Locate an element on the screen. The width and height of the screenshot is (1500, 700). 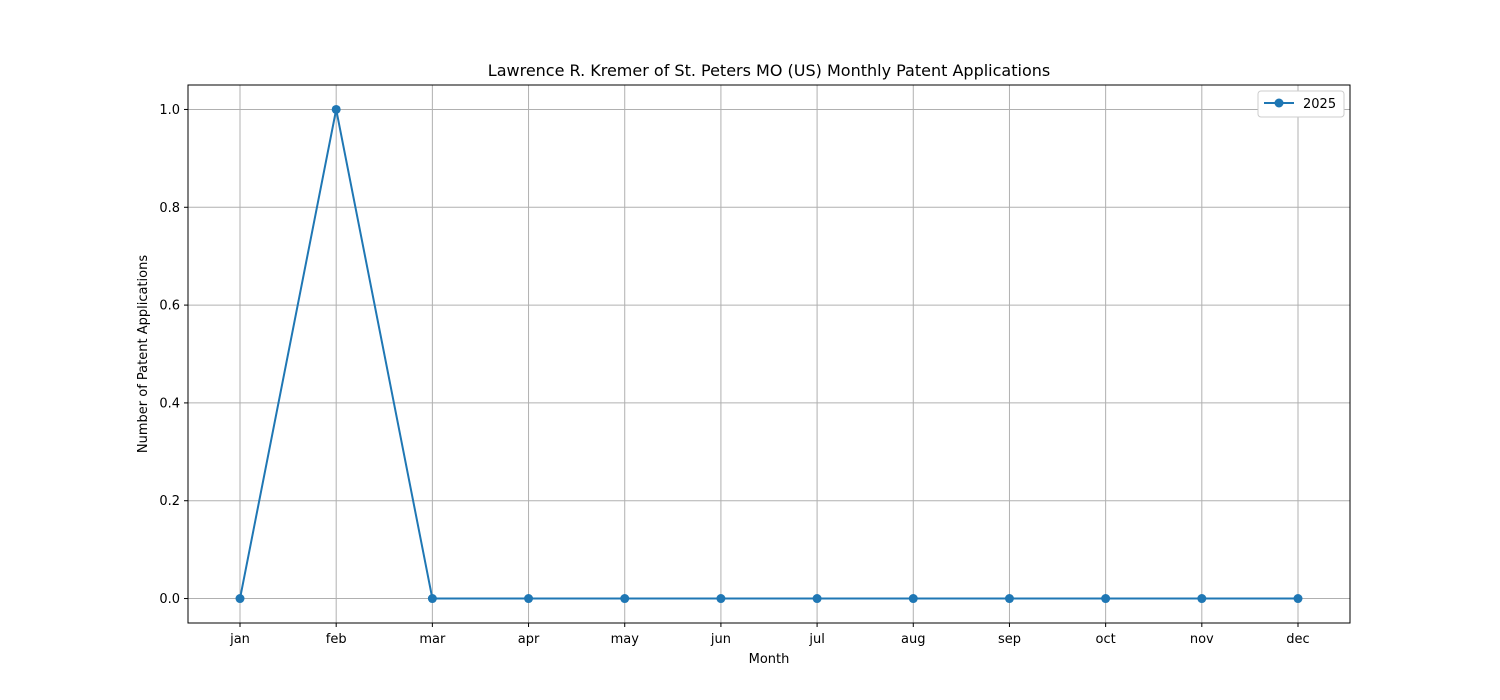
x-tick-label-mar: mar is located at coordinates (432, 639).